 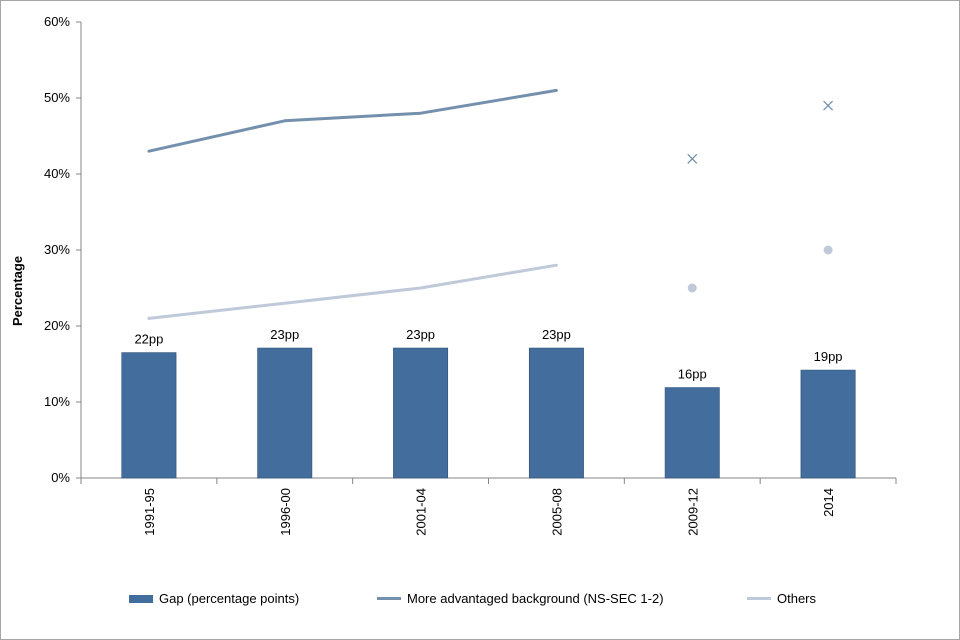 What do you see at coordinates (57, 401) in the screenshot?
I see `y-tick-label: 10%` at bounding box center [57, 401].